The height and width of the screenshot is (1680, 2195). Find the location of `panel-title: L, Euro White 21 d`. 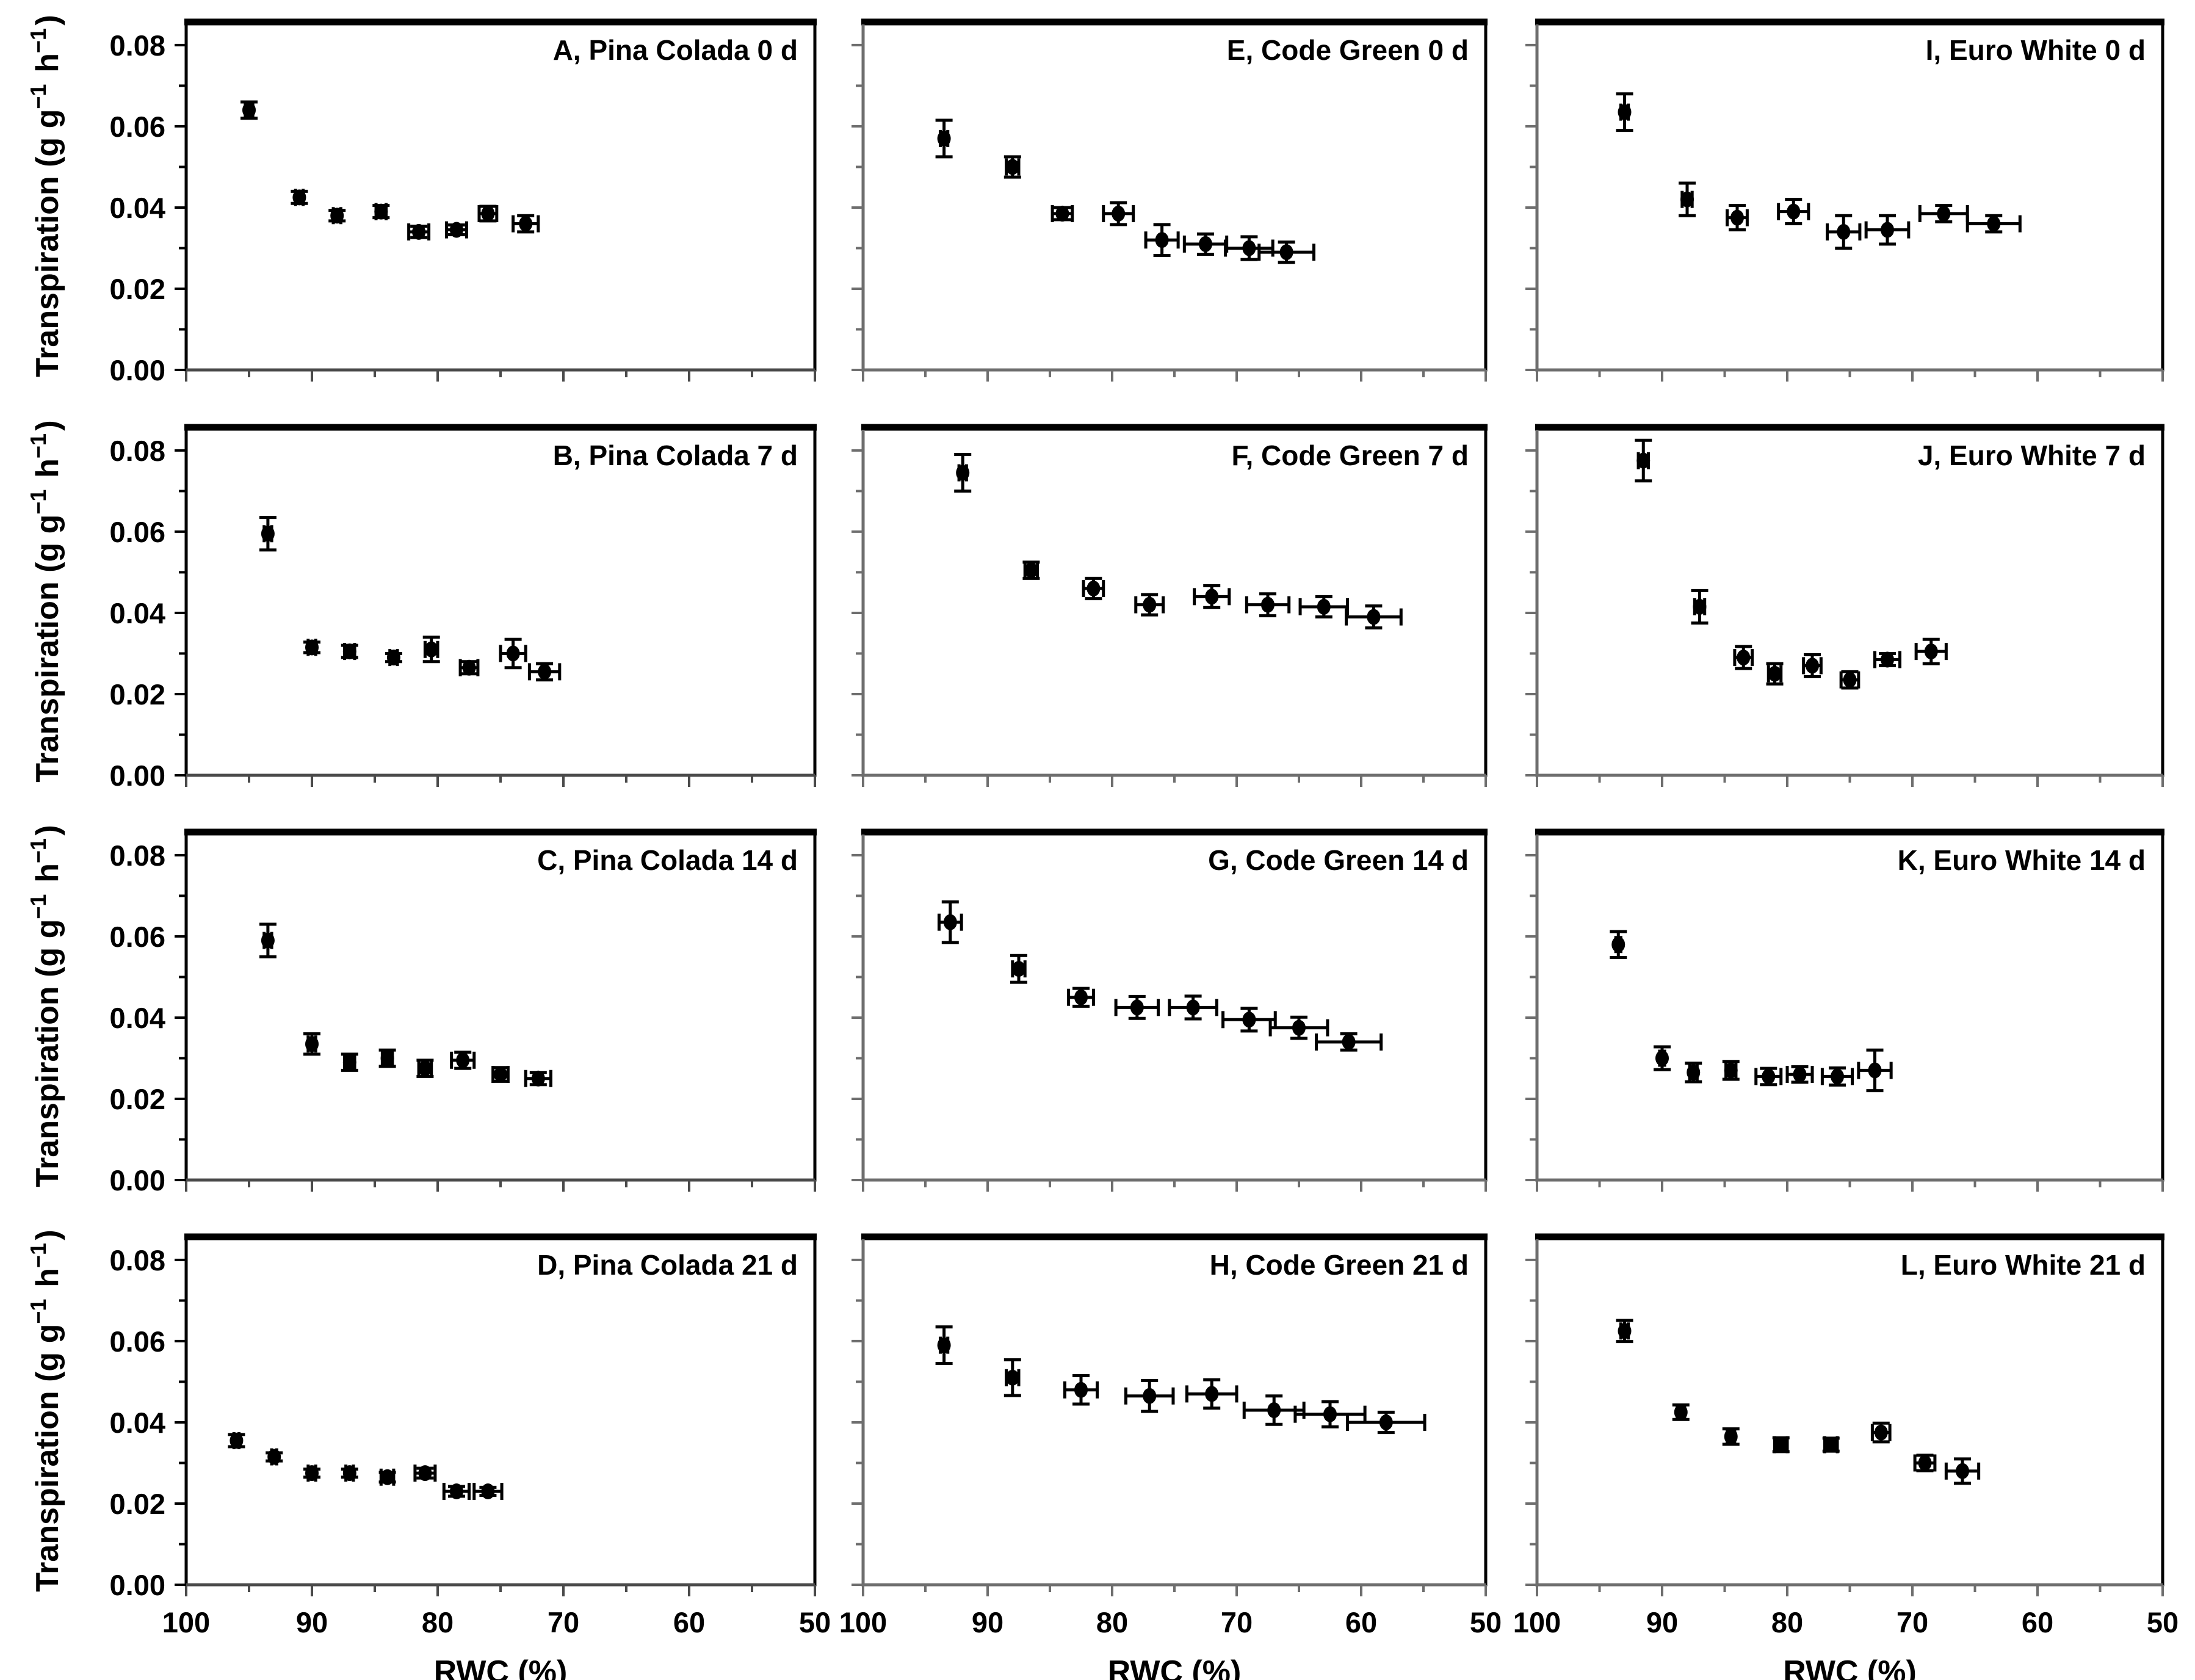

panel-title: L, Euro White 21 d is located at coordinates (2024, 1265).